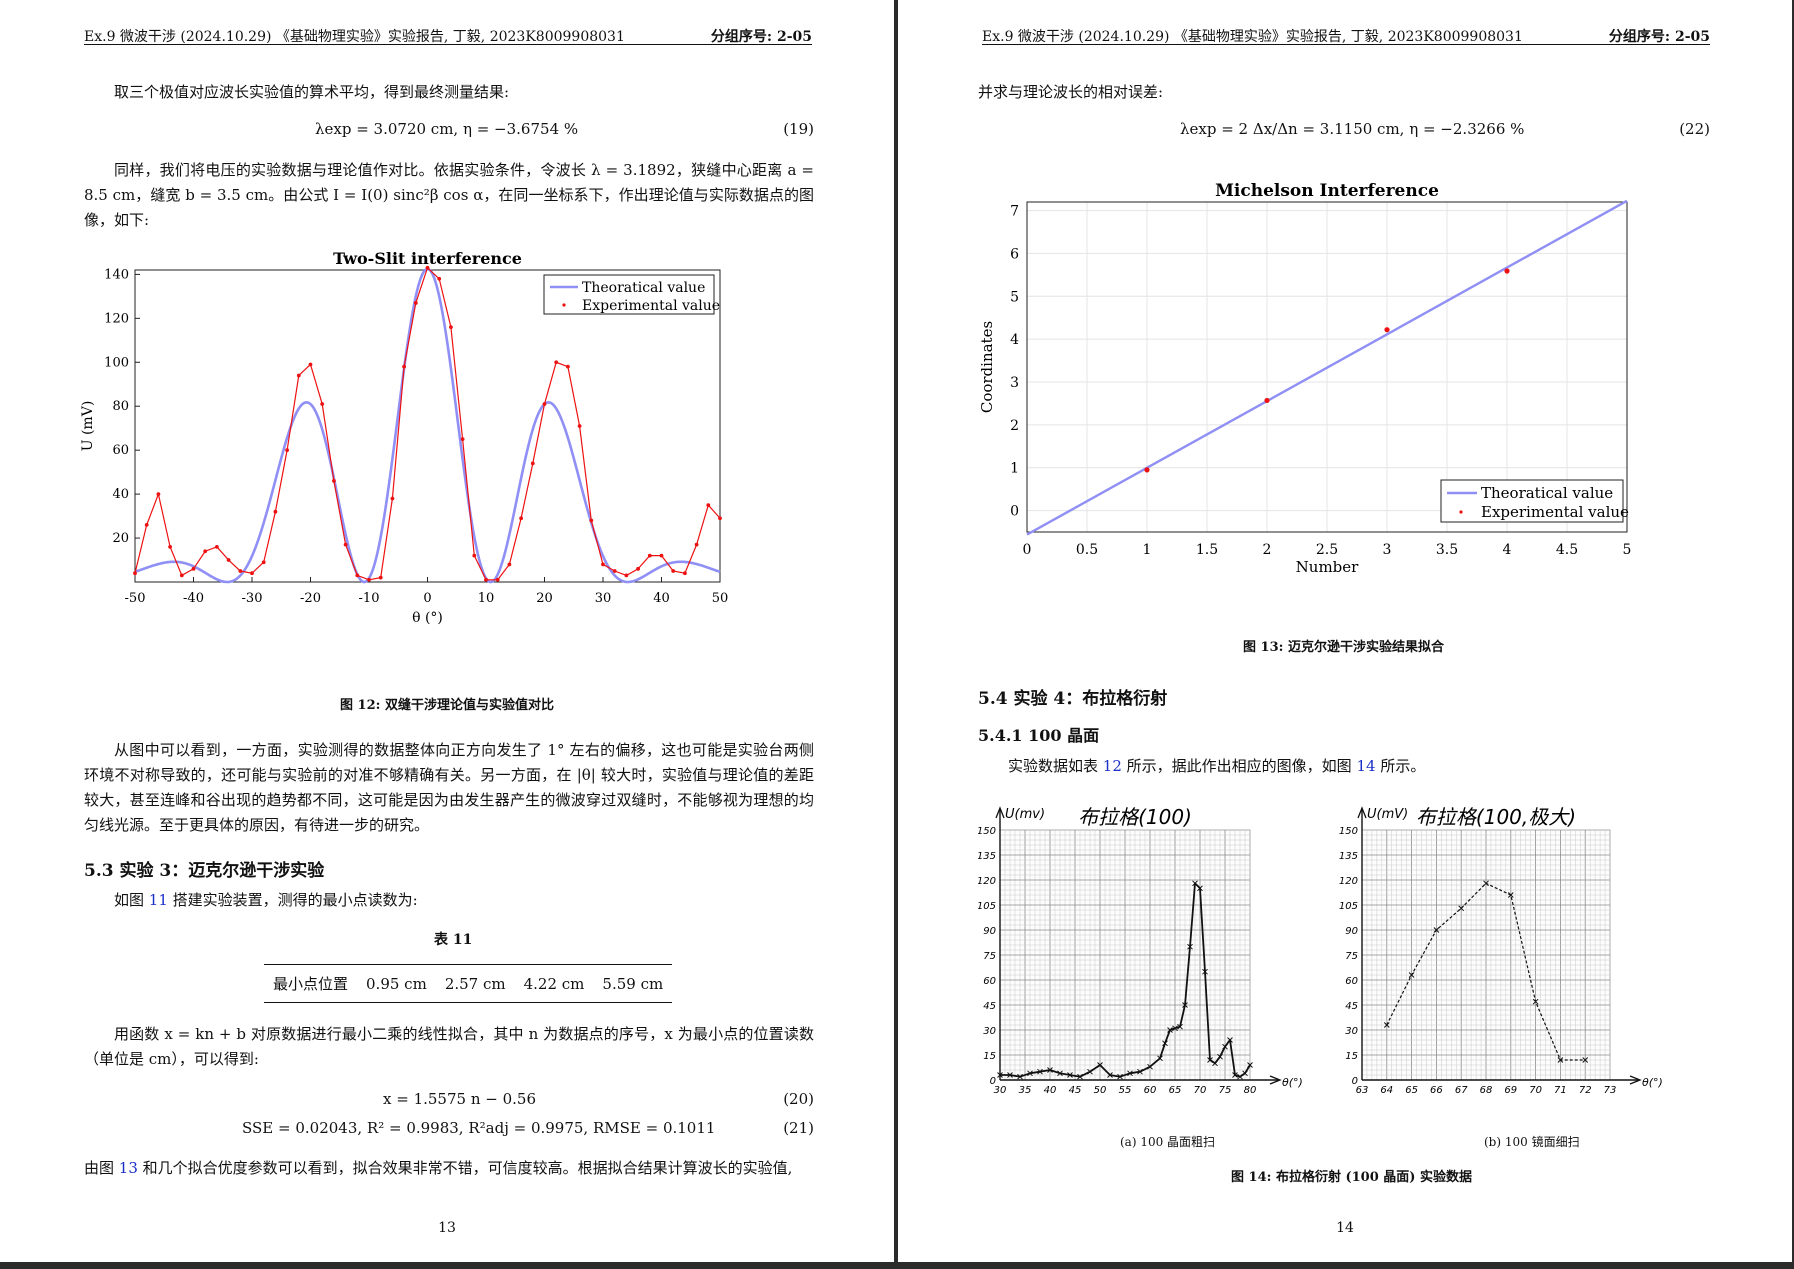 This screenshot has width=1794, height=1269. Describe the element at coordinates (453, 940) in the screenshot. I see `table-11-title: 表 11` at that location.